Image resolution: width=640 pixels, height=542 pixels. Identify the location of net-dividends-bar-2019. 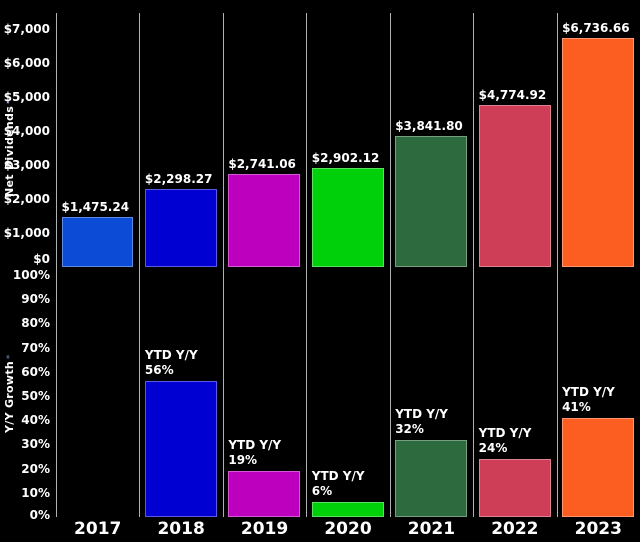
(264, 220).